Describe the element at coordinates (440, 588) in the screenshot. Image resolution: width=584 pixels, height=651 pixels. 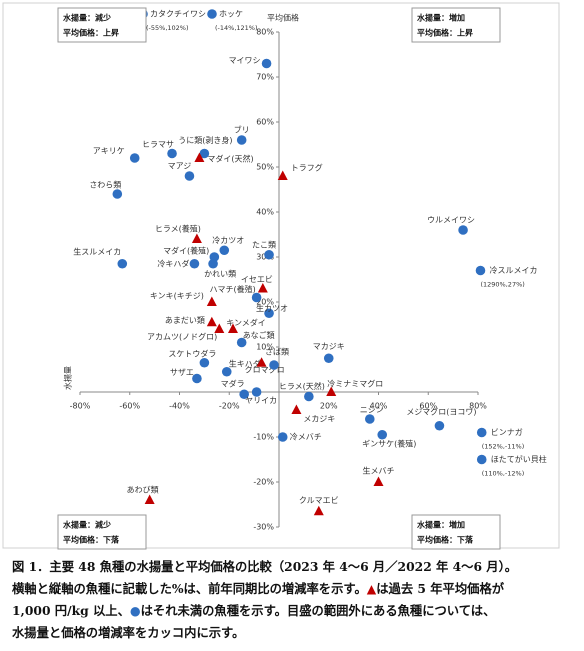
I see `caption-text: は過去 5 年平均価格が` at that location.